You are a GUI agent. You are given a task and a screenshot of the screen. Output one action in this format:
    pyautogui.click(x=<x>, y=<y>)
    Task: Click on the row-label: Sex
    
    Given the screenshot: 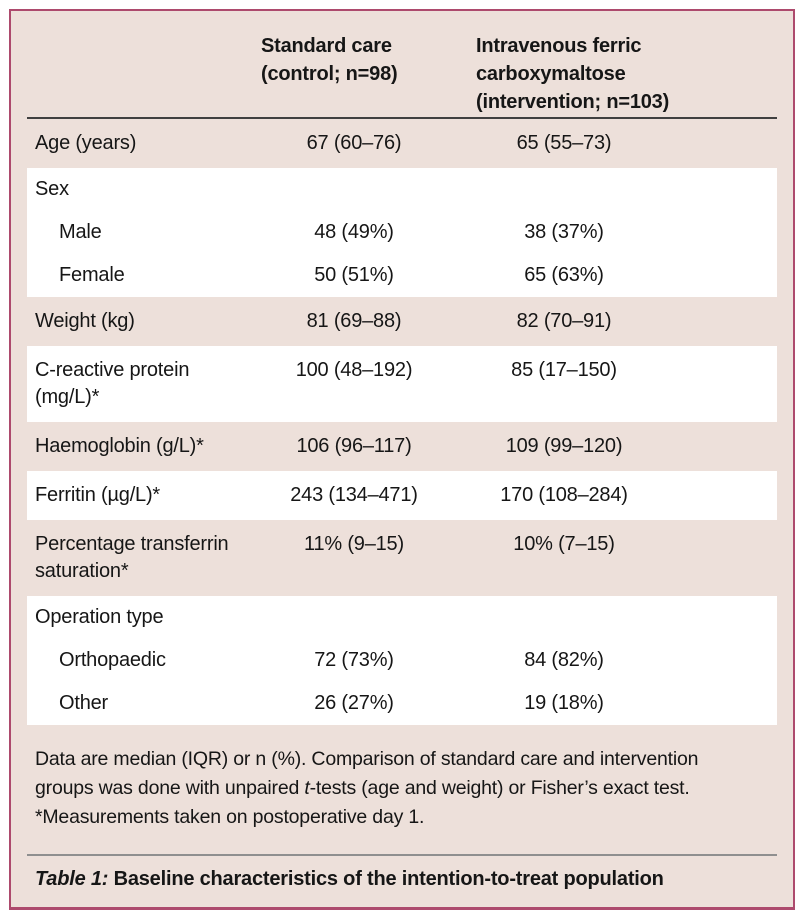 What is the action you would take?
    pyautogui.click(x=52, y=189)
    